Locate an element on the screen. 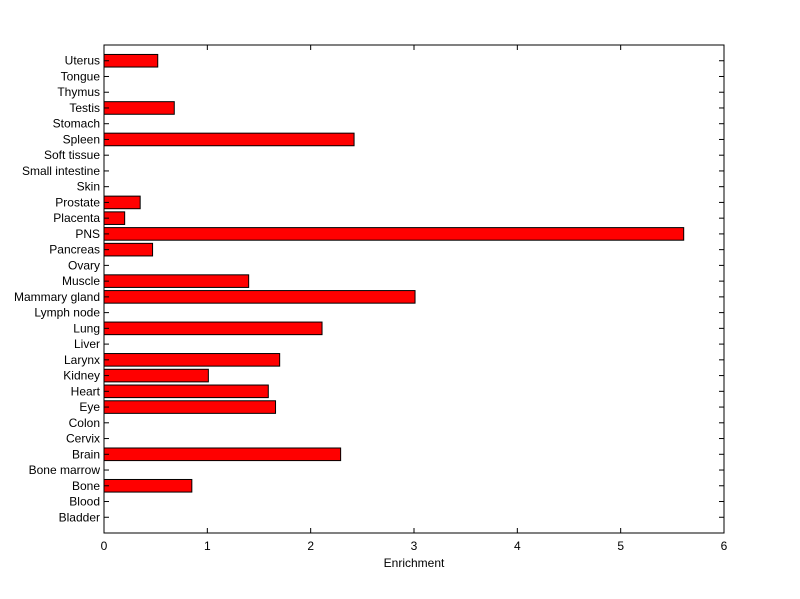 Image resolution: width=800 pixels, height=599 pixels. bar-muscle is located at coordinates (176, 281).